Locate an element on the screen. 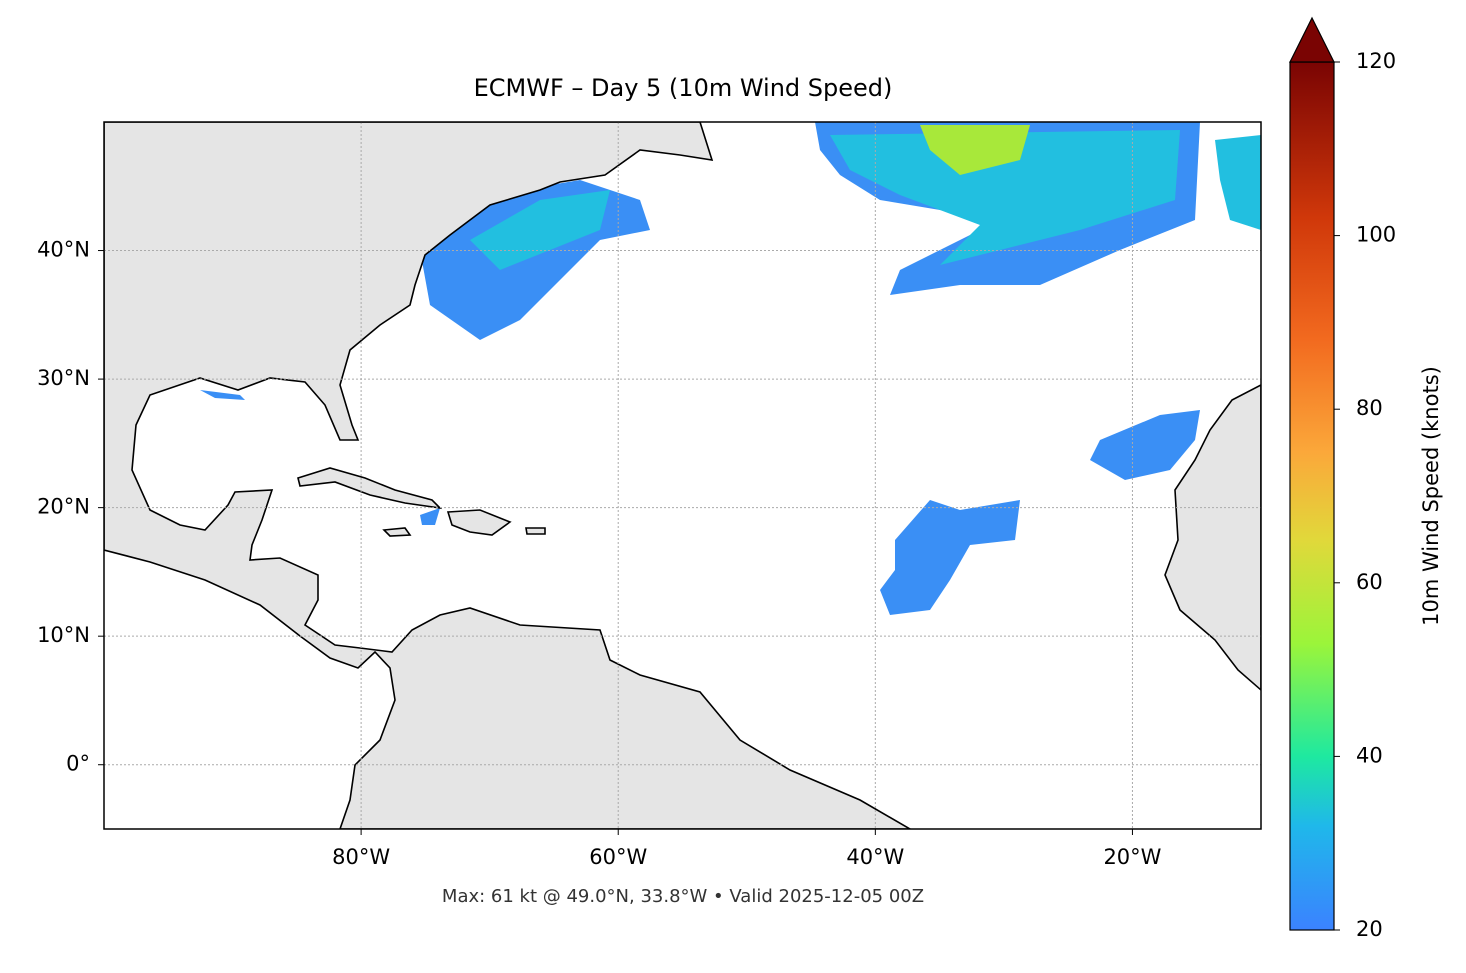 This screenshot has height=973, width=1466. land-jamaica is located at coordinates (397, 532).